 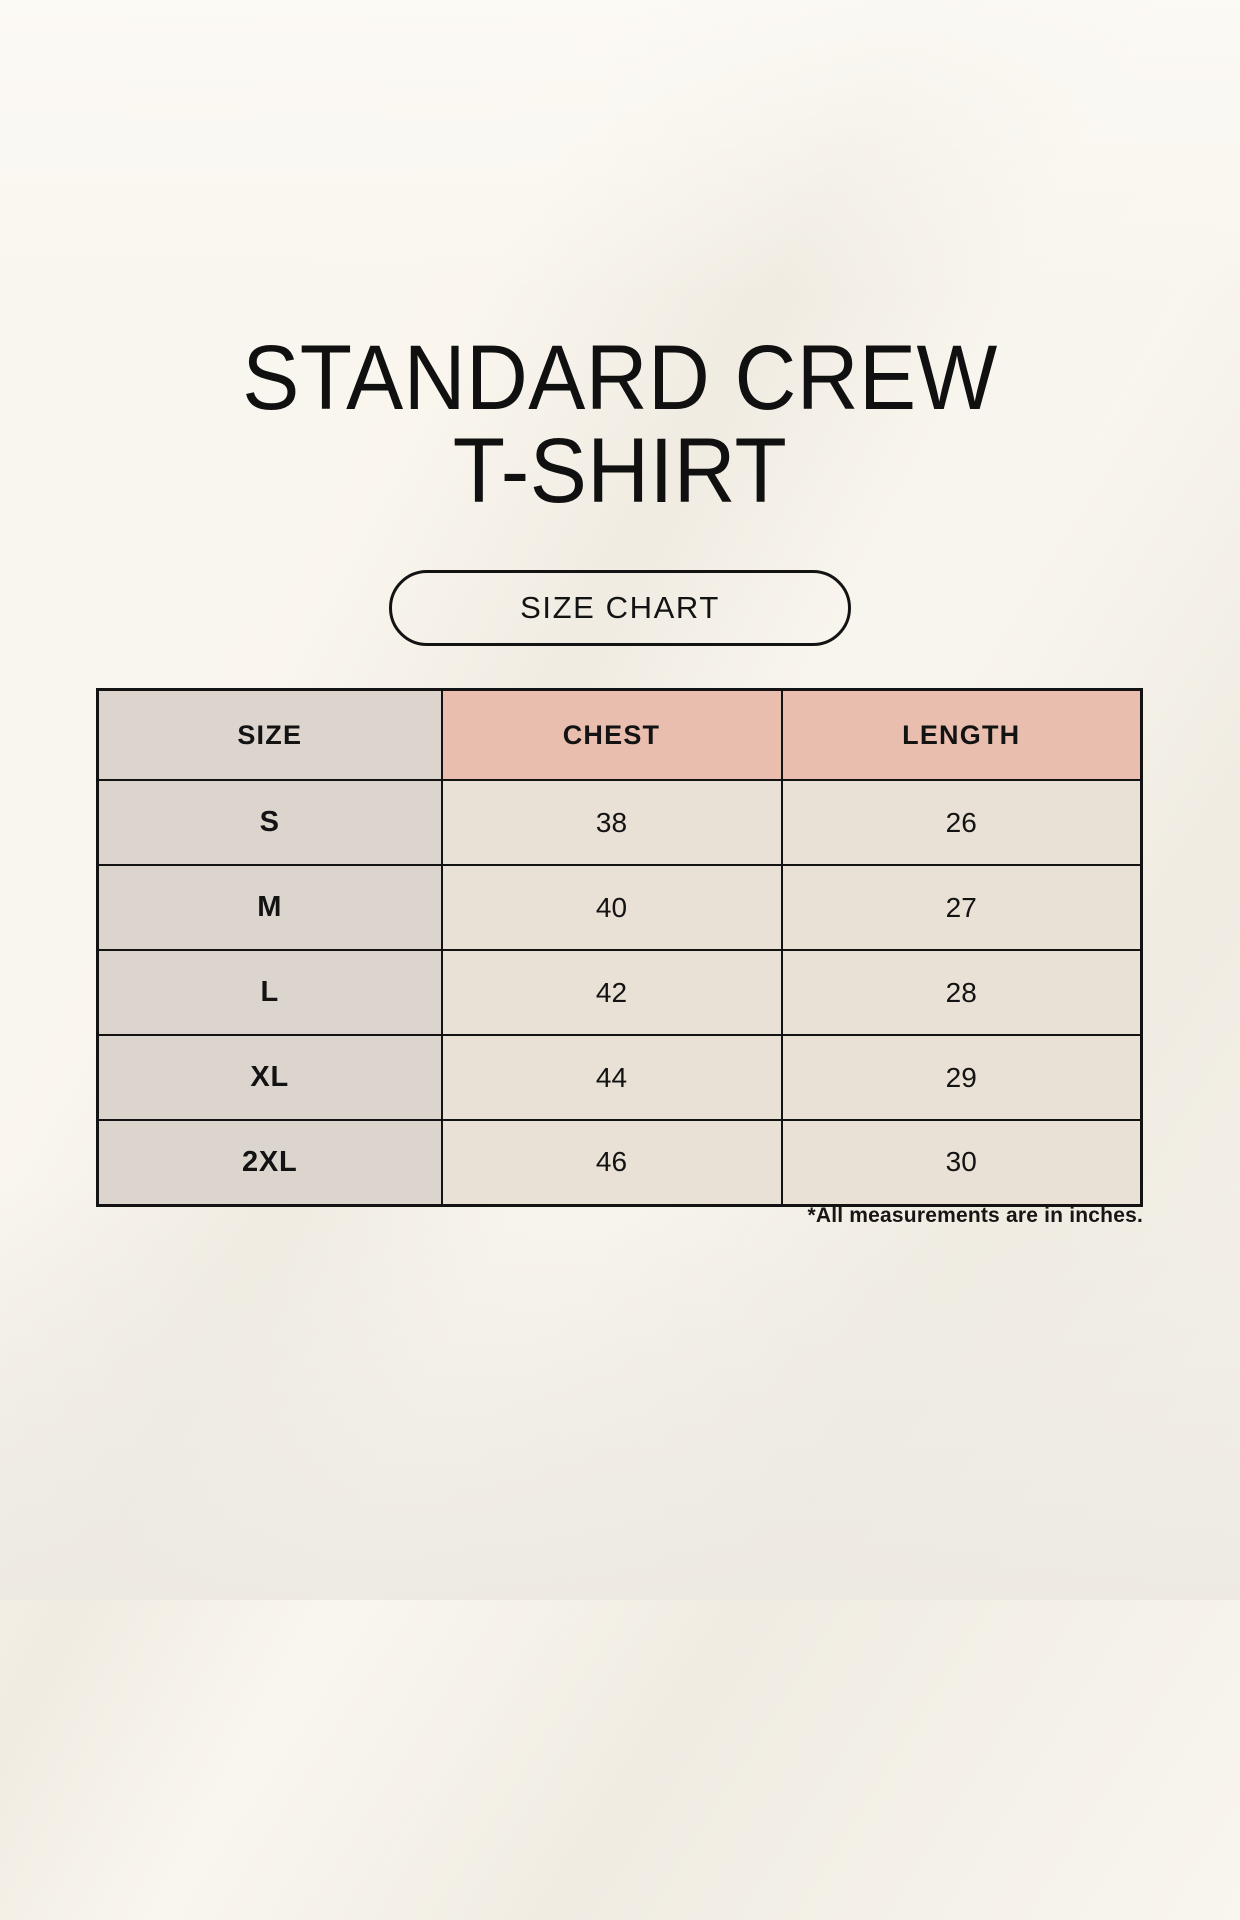 I want to click on column-header-size: SIZE, so click(x=269, y=734).